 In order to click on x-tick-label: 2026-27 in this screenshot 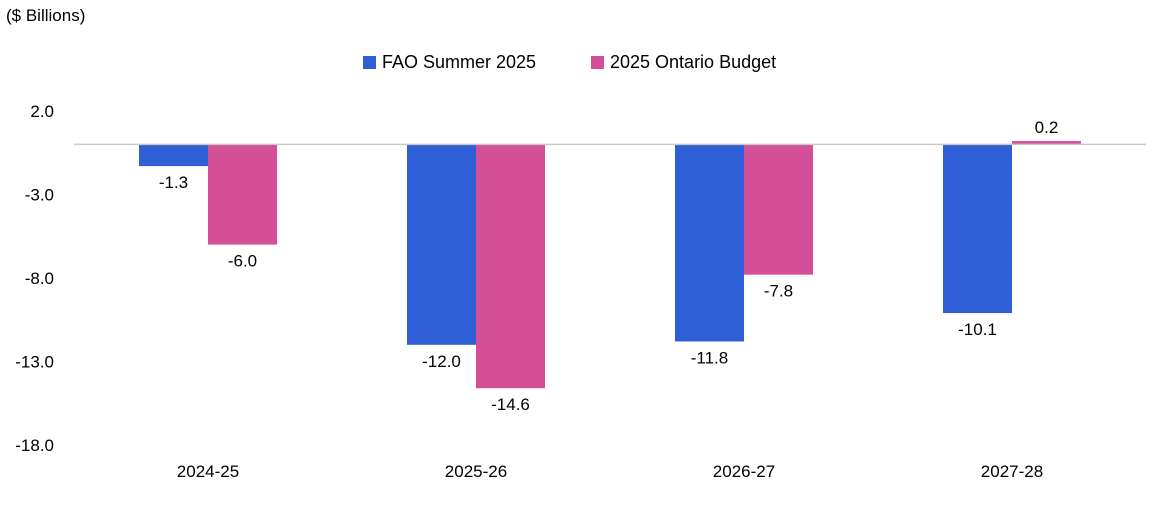, I will do `click(744, 471)`.